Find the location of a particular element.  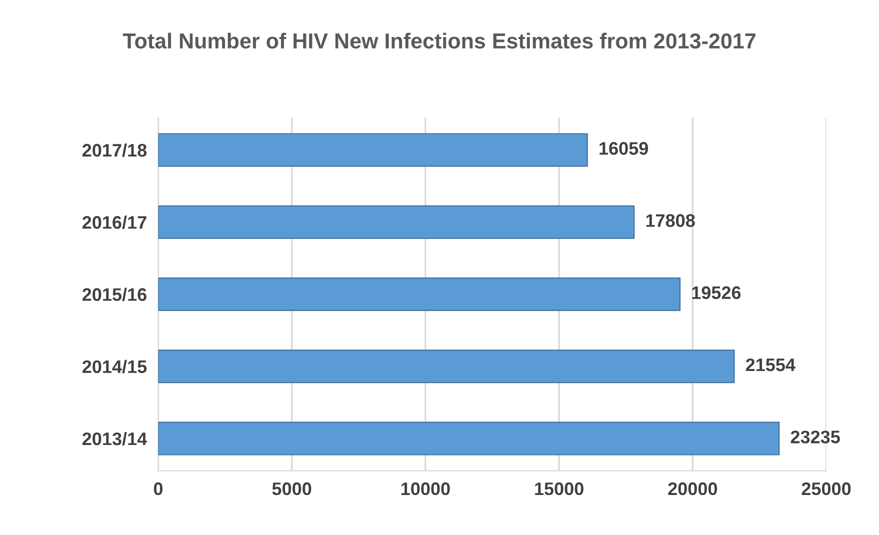

y-tick-label: 2017/18 is located at coordinates (114, 150).